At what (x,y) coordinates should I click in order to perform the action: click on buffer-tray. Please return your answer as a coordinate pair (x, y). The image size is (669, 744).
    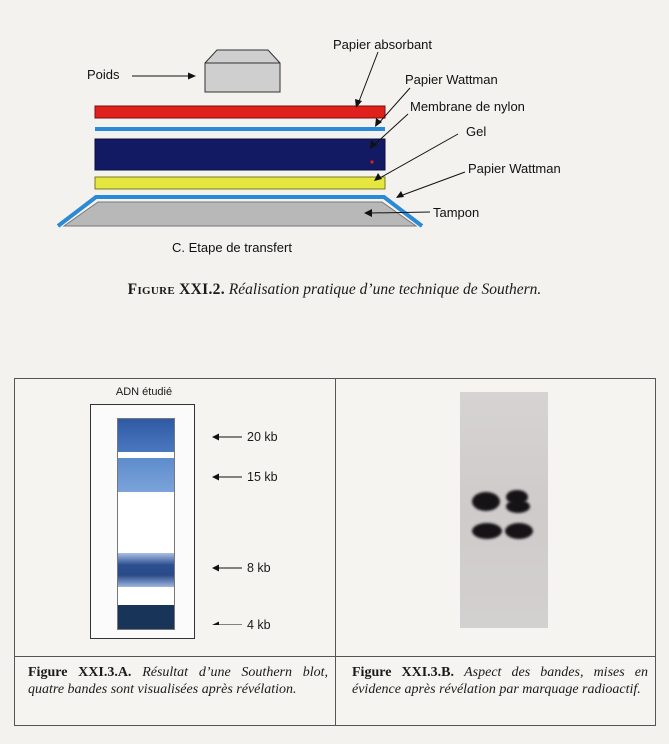
    Looking at the image, I should click on (240, 214).